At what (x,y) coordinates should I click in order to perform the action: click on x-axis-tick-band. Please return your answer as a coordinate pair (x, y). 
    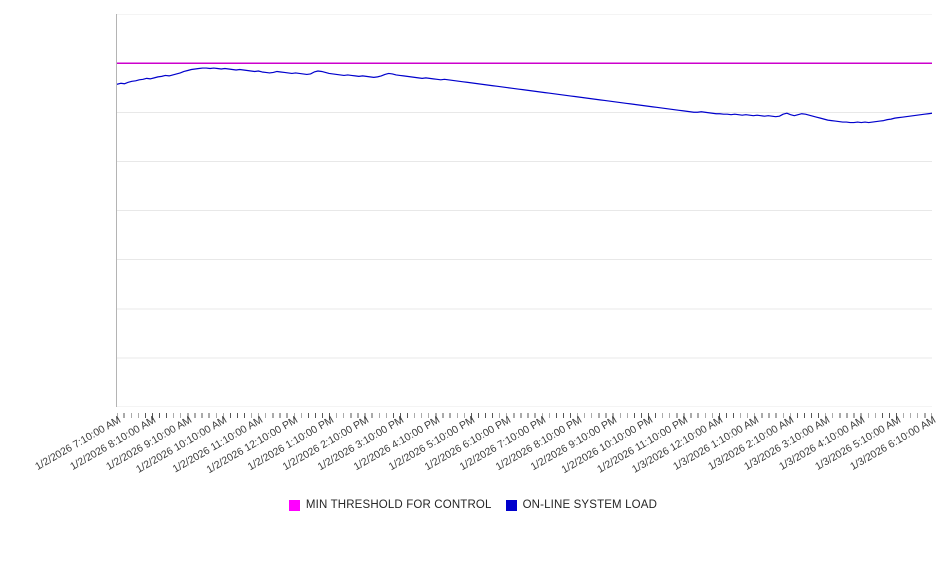
    Looking at the image, I should click on (524, 413).